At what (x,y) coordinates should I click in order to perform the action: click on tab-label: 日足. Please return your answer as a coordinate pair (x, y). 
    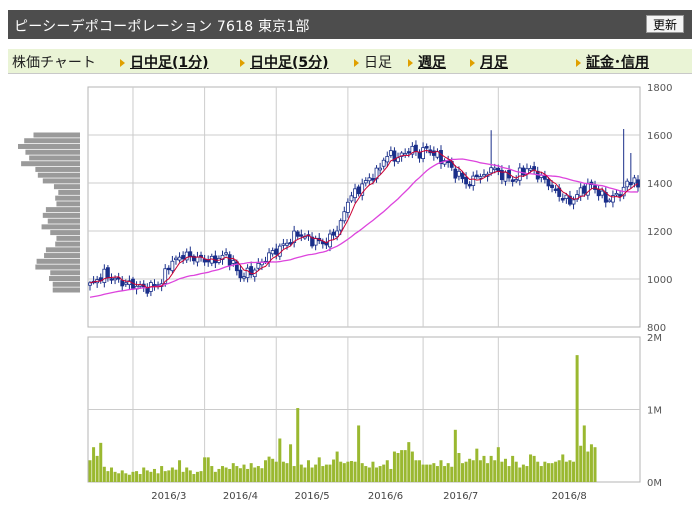
    Looking at the image, I should click on (378, 63).